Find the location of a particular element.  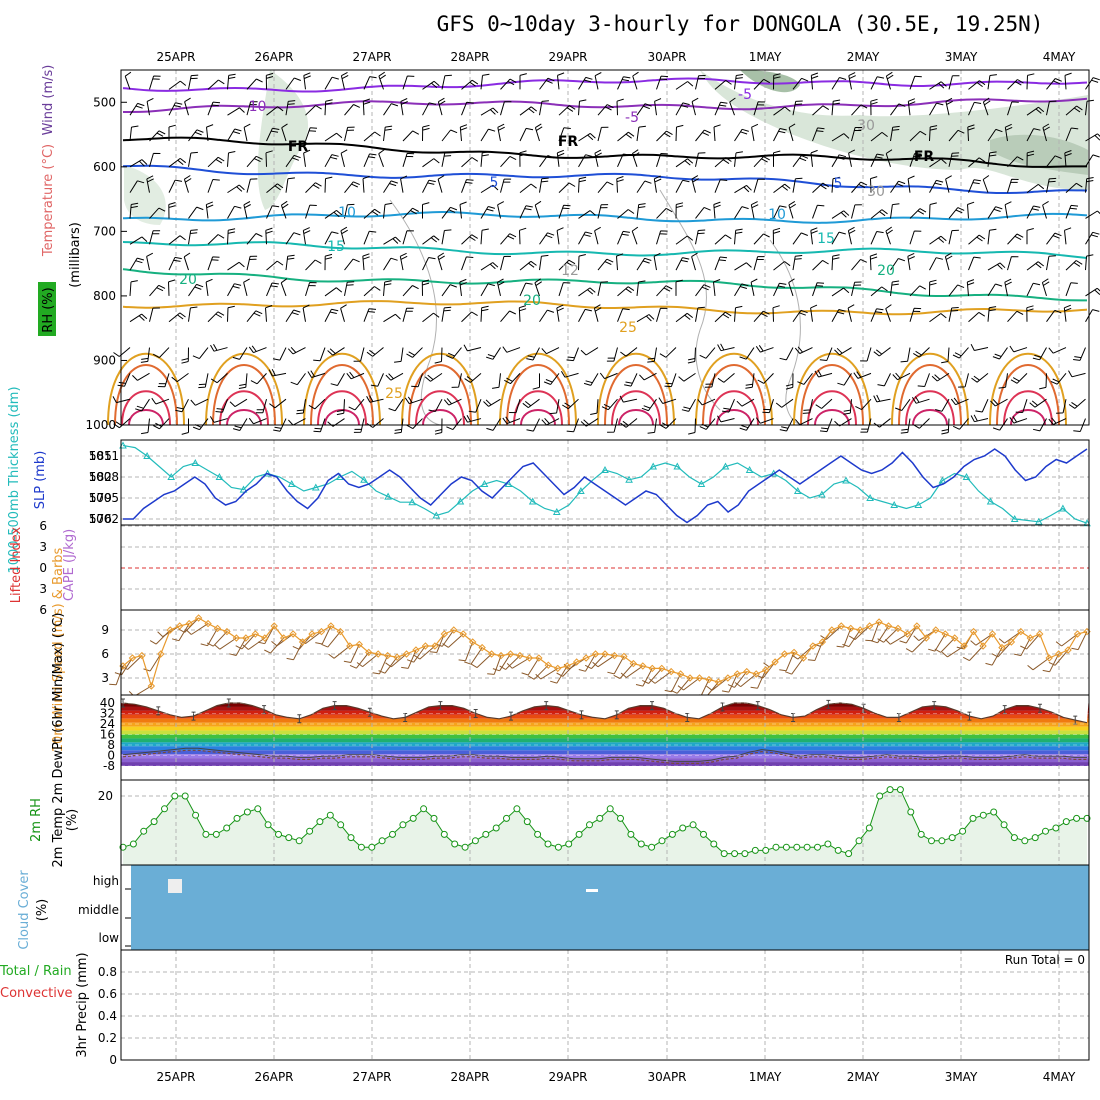

temp-line is located at coordinates (605, 713).